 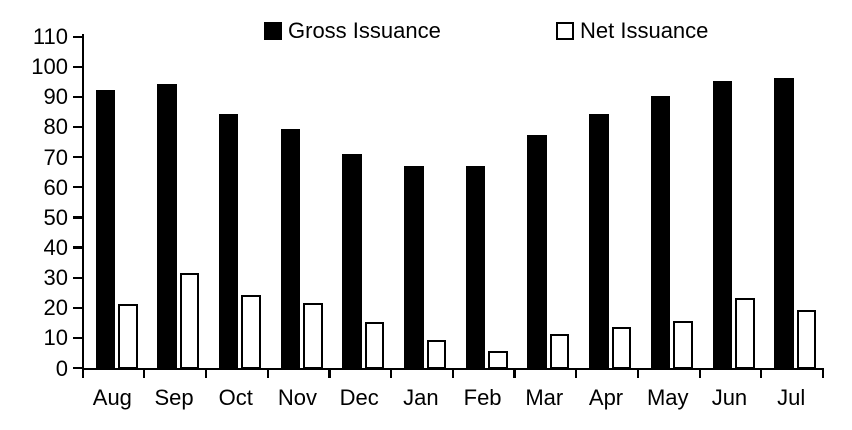 I want to click on y-axis-tick-label: 50, so click(x=55, y=217).